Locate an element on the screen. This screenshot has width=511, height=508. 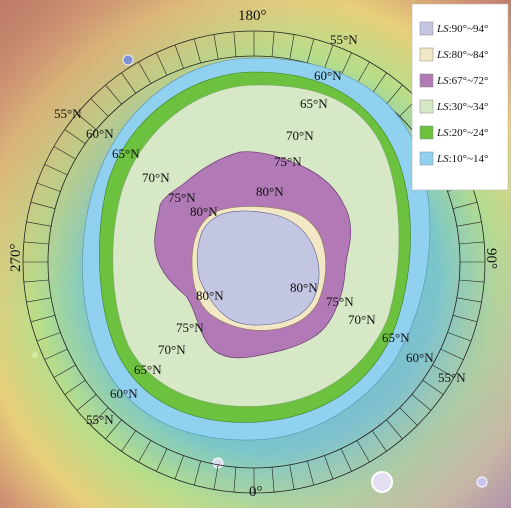
legend-label: LS:20°~24° is located at coordinates (462, 133).